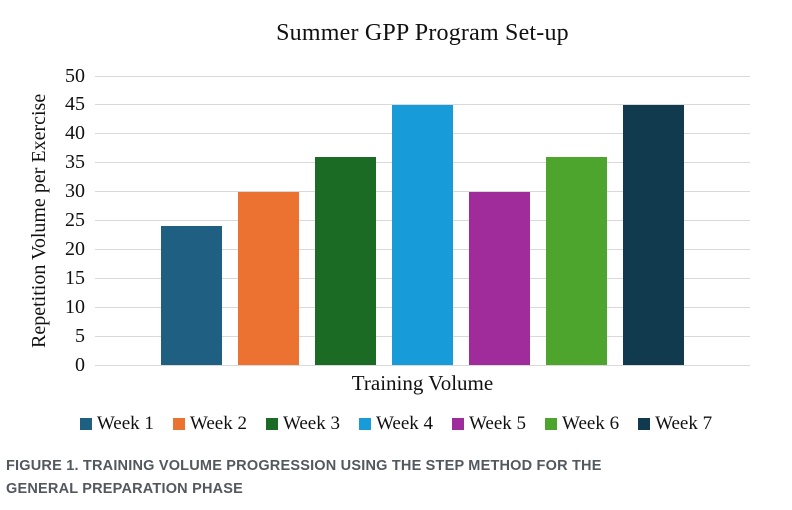 The image size is (792, 510). Describe the element at coordinates (218, 423) in the screenshot. I see `legend-label: Week 2` at that location.